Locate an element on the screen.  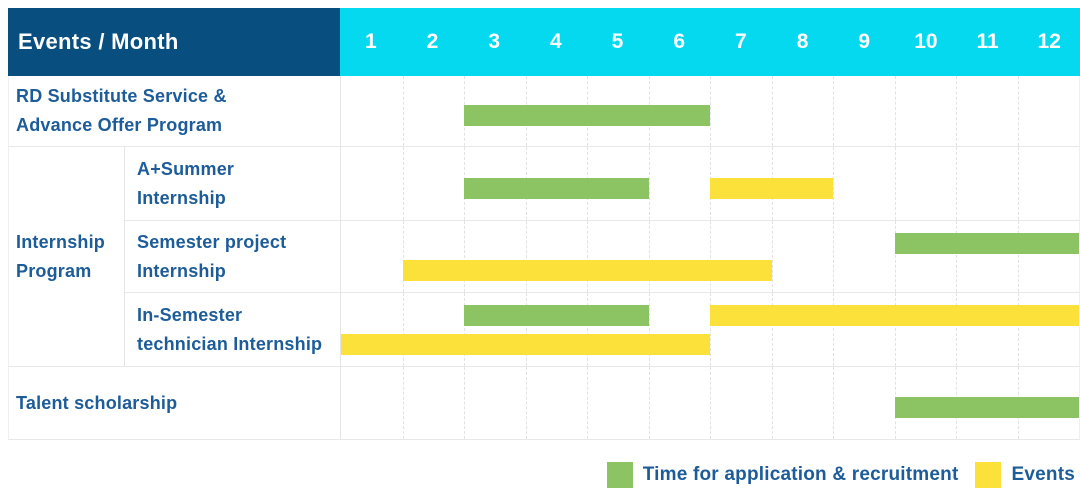
month-header-cell: 1 is located at coordinates (370, 41).